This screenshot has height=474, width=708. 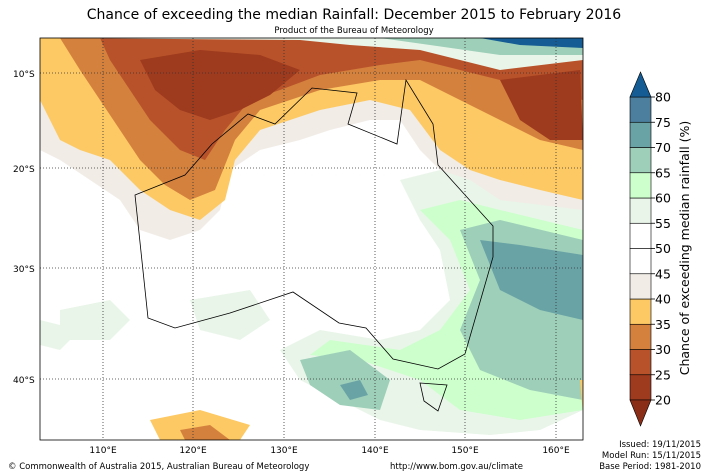 I want to click on colorbar-tick-label: 60, so click(x=663, y=198).